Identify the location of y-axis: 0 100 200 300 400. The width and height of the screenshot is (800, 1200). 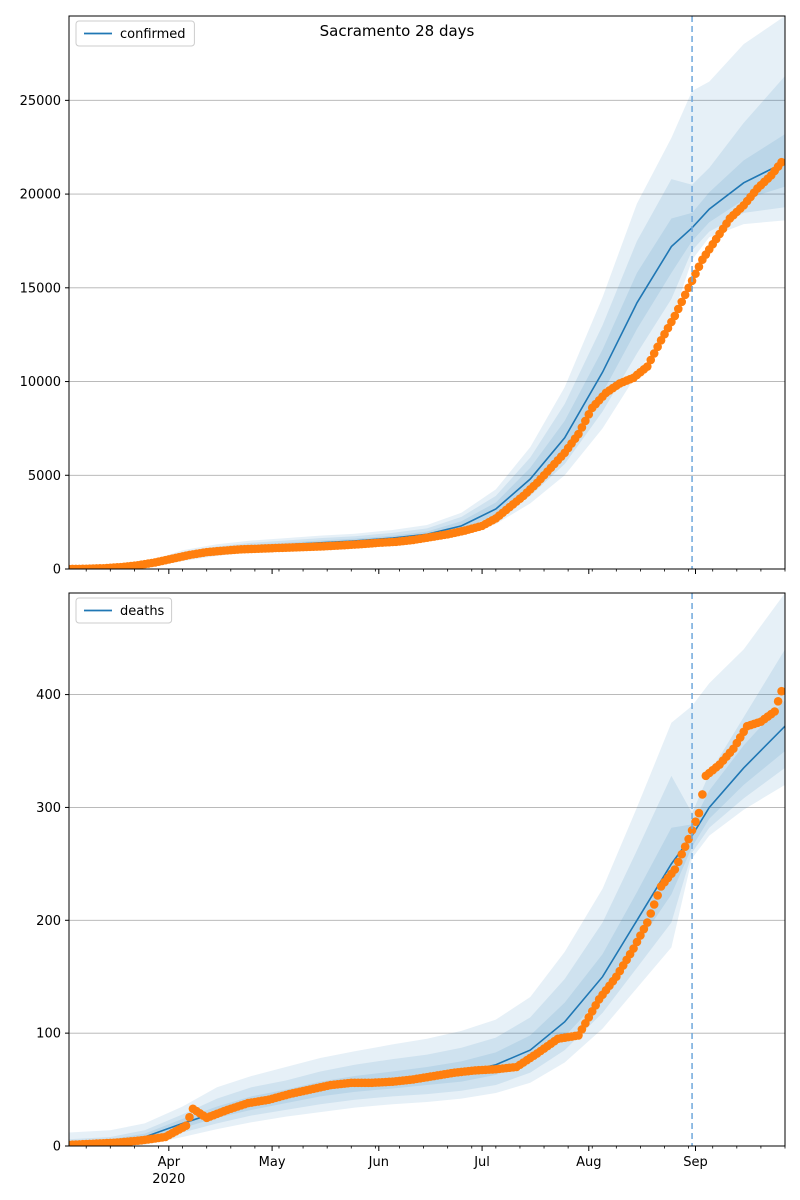
(52, 921).